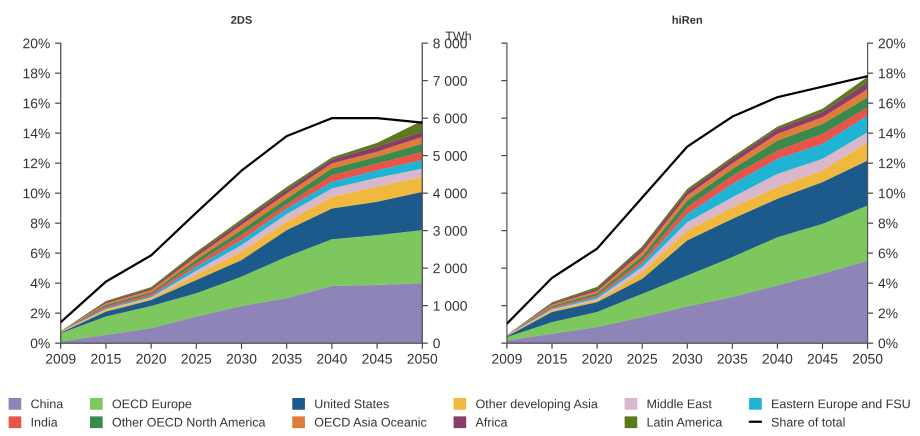 The width and height of the screenshot is (920, 436). What do you see at coordinates (370, 422) in the screenshot?
I see `legend-label: OECD Asia Oceanic` at bounding box center [370, 422].